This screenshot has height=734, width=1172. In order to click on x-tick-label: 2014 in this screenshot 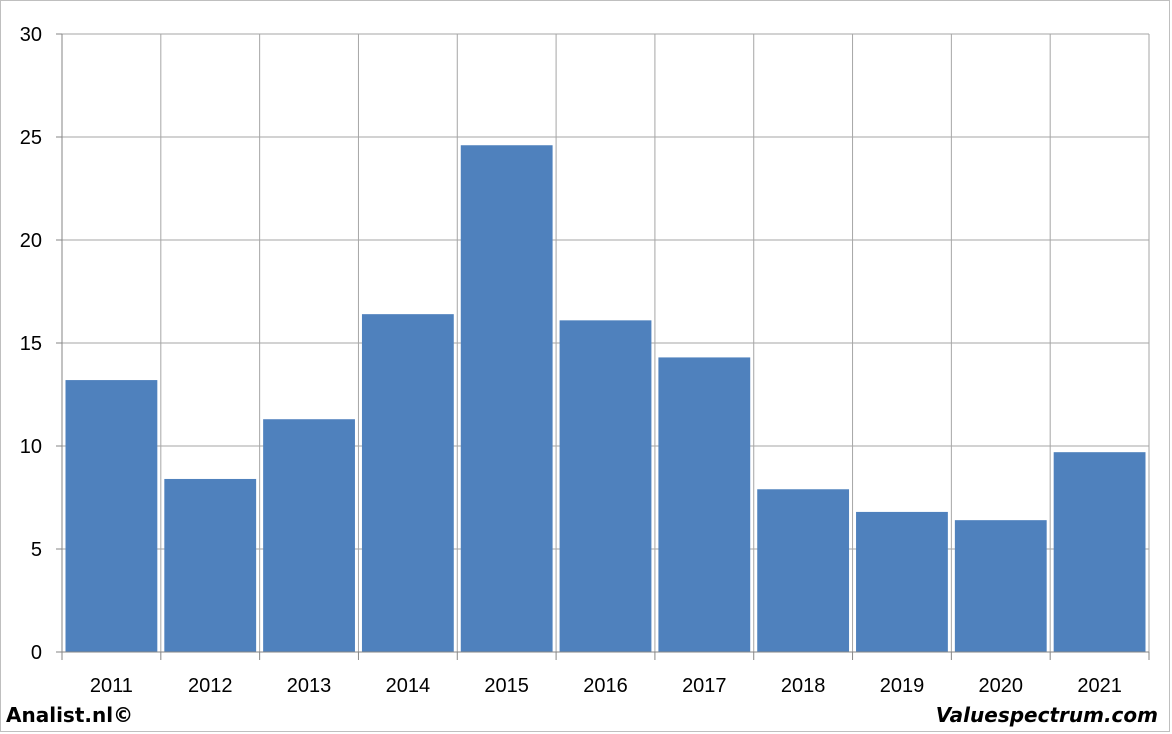, I will do `click(408, 686)`.